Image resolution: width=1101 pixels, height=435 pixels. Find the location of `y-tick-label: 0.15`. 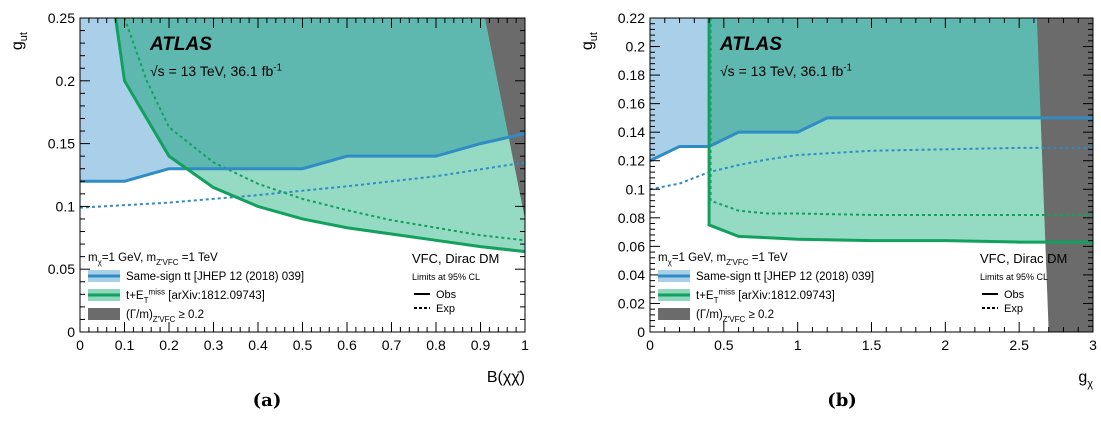

y-tick-label: 0.15 is located at coordinates (61, 144).